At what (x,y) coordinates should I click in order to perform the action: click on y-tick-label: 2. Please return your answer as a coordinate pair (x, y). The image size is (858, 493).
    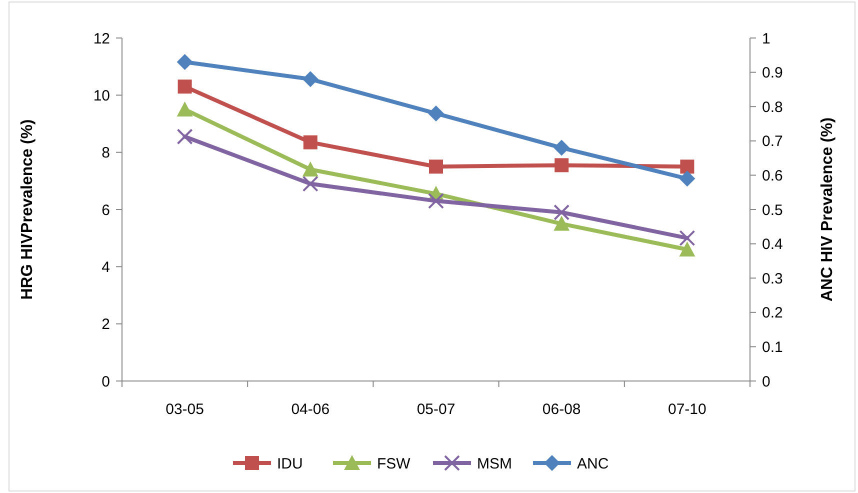
    Looking at the image, I should click on (106, 325).